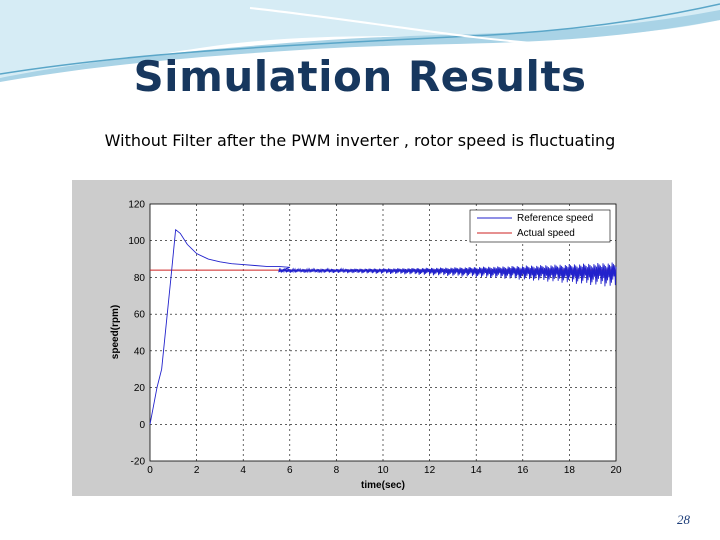 Image resolution: width=720 pixels, height=540 pixels. Describe the element at coordinates (360, 76) in the screenshot. I see `slide-title: Simulation Results` at that location.